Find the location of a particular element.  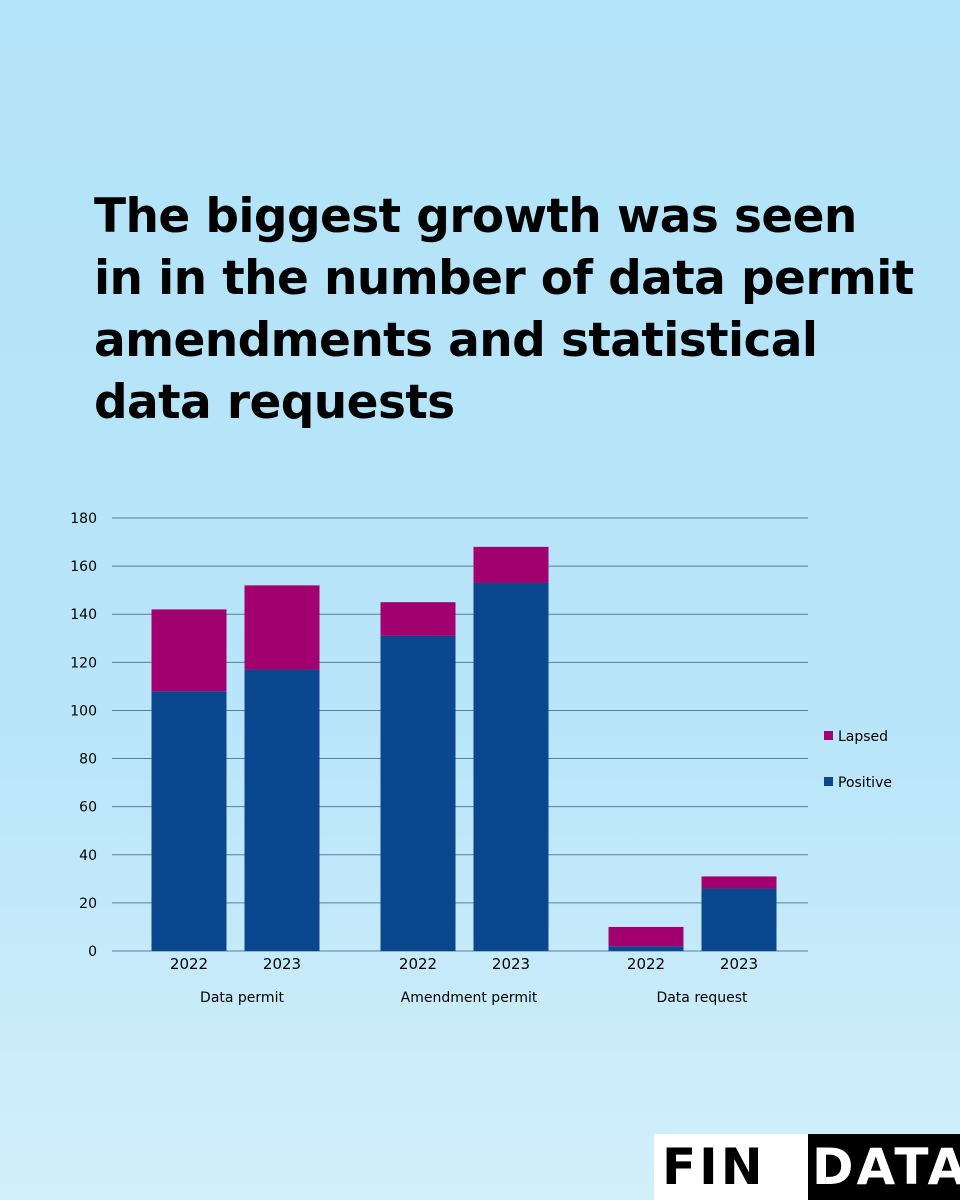

y-tick-label: 100 is located at coordinates (83, 711).